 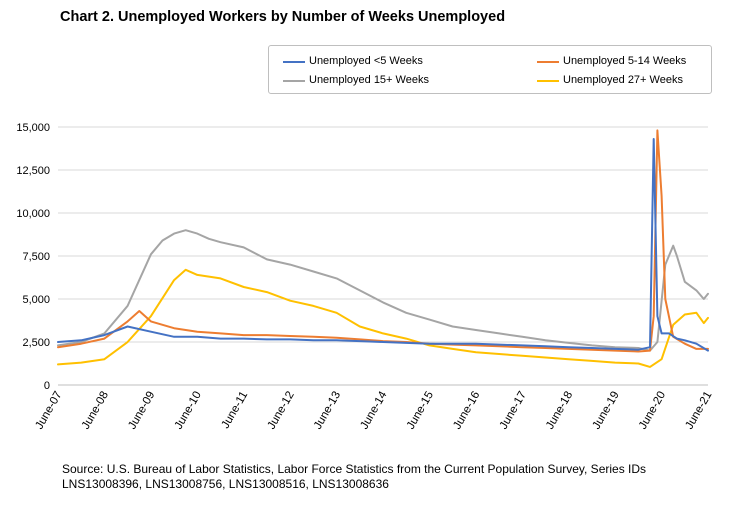 I want to click on x-tick-label: June-17, so click(x=513, y=411).